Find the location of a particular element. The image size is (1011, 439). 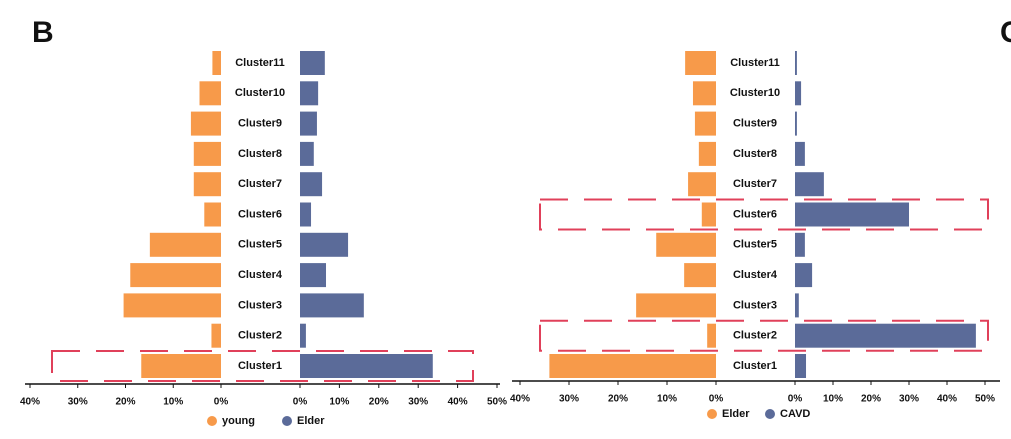

category-label: Cluster6 is located at coordinates (755, 214).